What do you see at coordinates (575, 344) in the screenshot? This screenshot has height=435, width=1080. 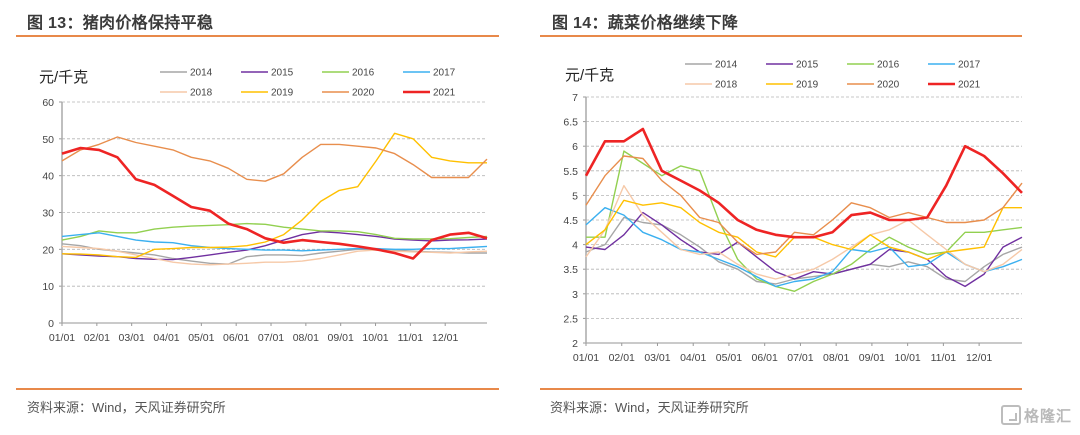 I see `y-tick-label: 2` at bounding box center [575, 344].